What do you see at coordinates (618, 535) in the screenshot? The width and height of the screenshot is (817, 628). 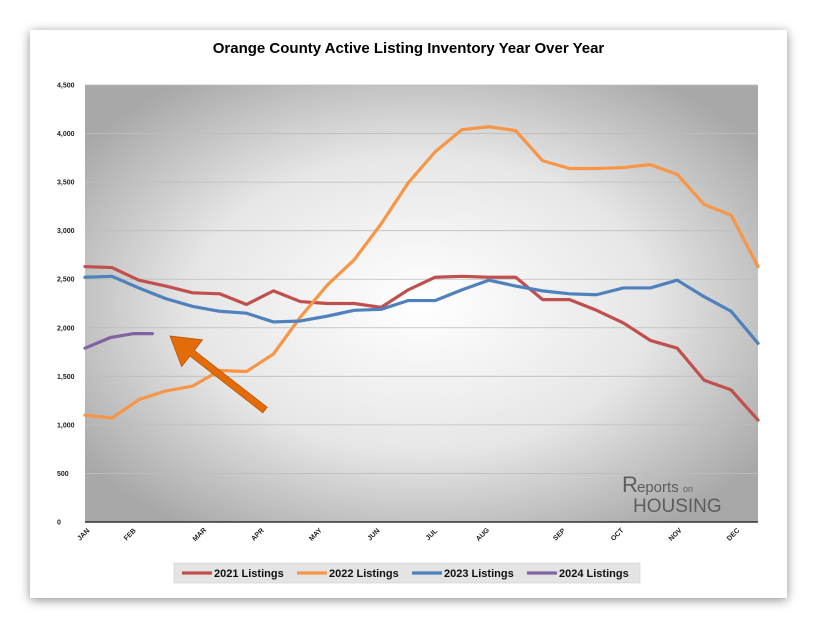 I see `x-tick-label: OCT` at bounding box center [618, 535].